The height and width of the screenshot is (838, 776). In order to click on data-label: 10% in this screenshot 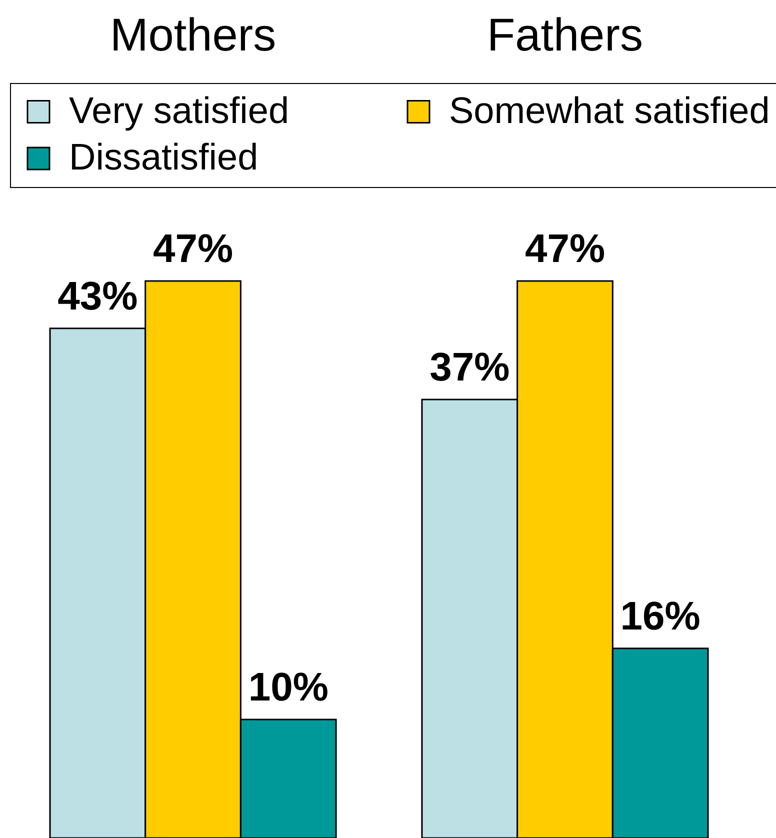, I will do `click(288, 687)`.